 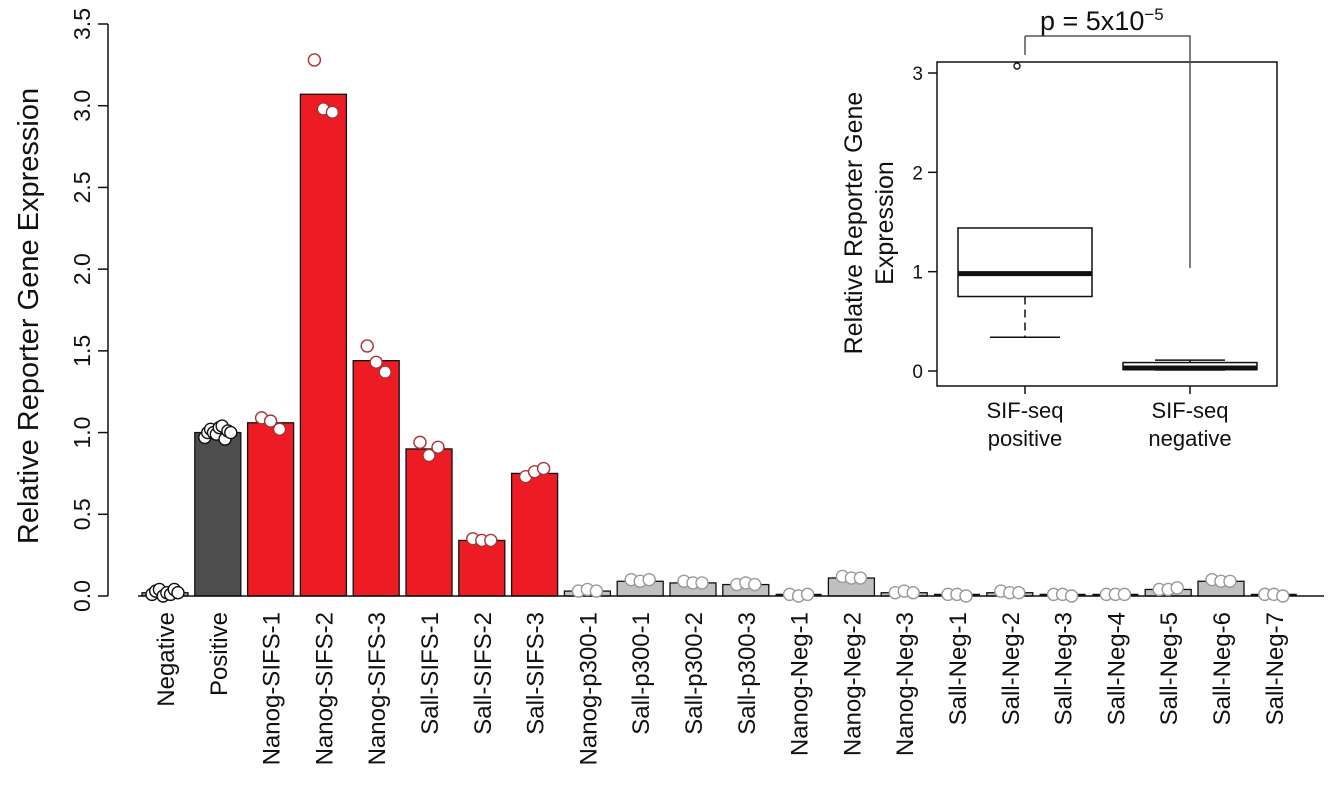 I want to click on main-y-tick-label: 3.0, so click(x=82, y=106).